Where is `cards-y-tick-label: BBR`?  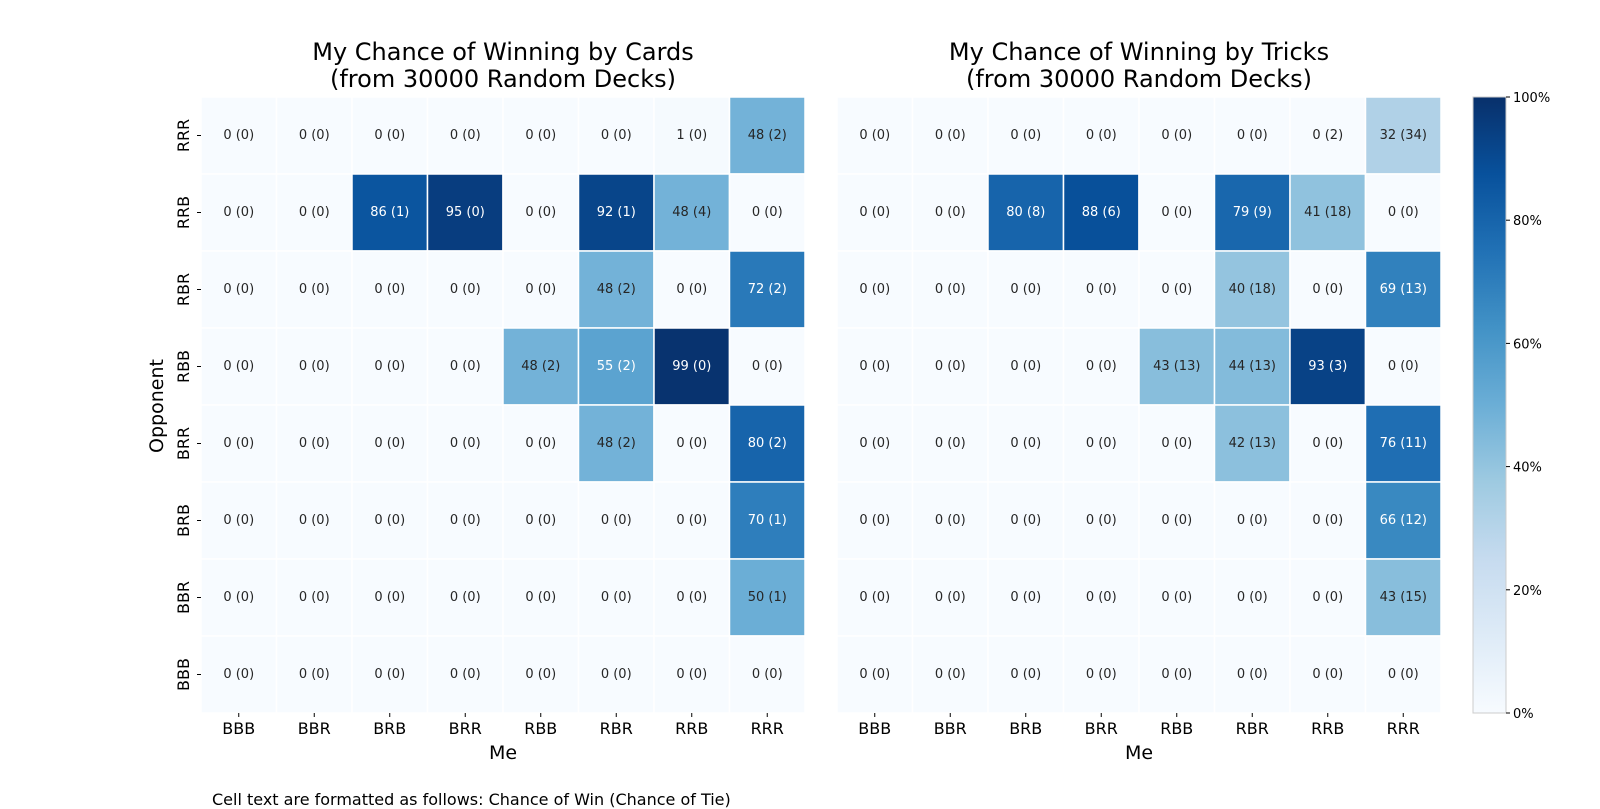 cards-y-tick-label: BBR is located at coordinates (183, 597).